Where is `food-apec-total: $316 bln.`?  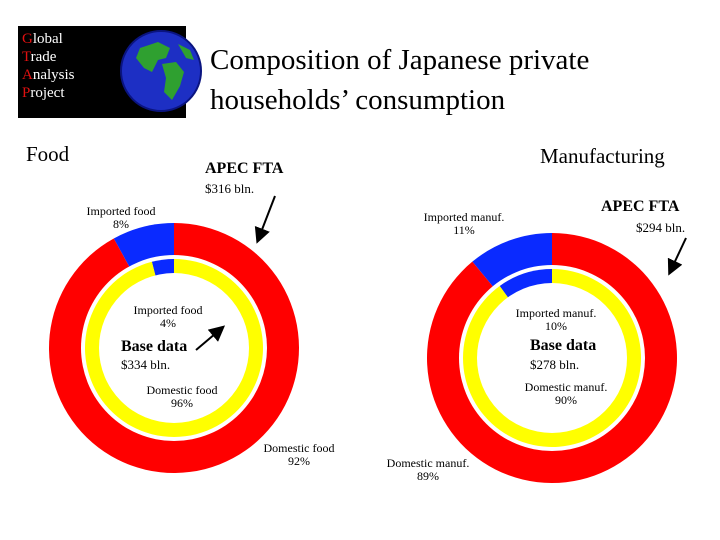
food-apec-total: $316 bln. is located at coordinates (230, 188).